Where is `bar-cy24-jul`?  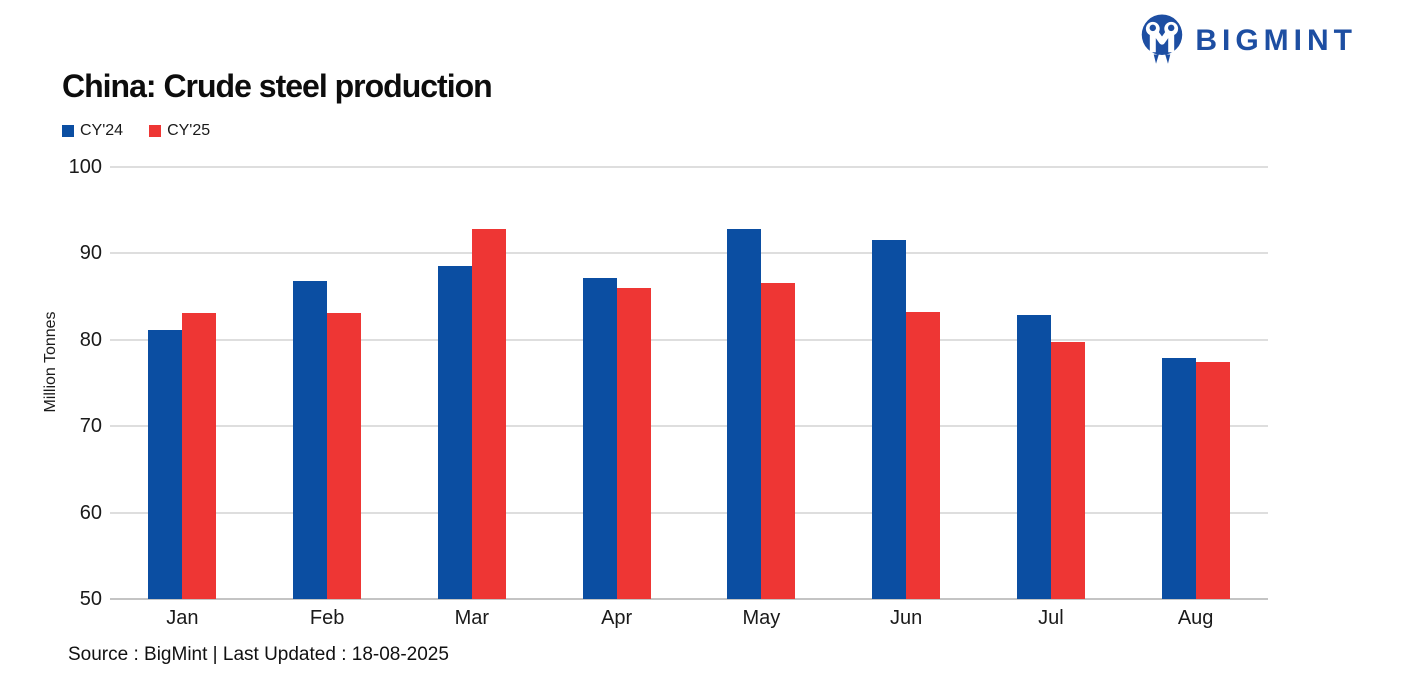 bar-cy24-jul is located at coordinates (1033, 456).